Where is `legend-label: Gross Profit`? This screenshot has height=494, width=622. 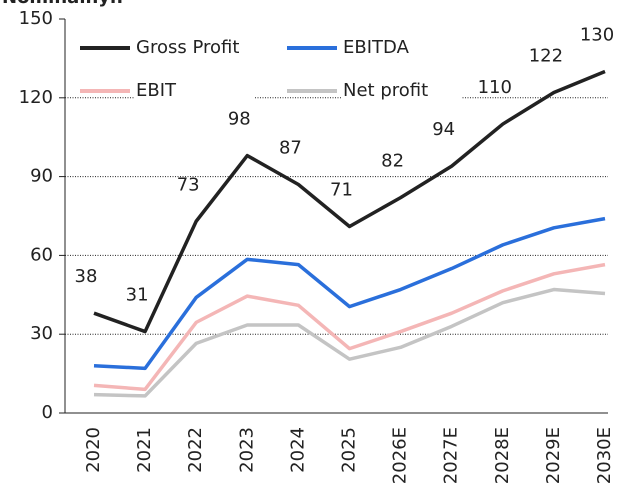
legend-label: Gross Profit is located at coordinates (187, 47).